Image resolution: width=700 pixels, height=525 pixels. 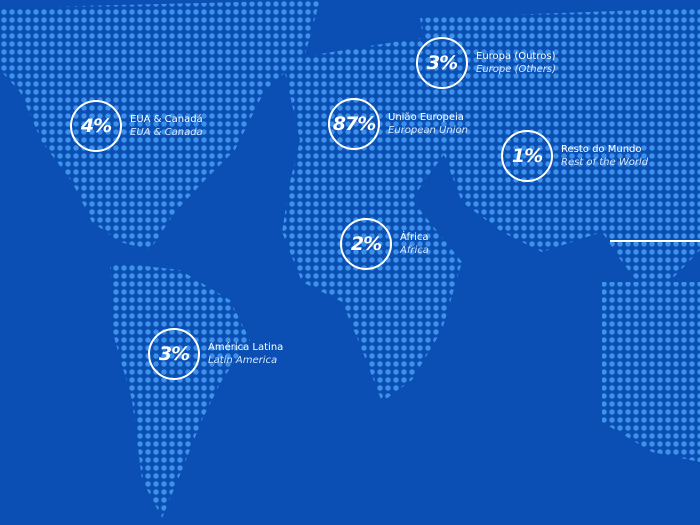 I want to click on stat-africa: 2% África Africa, so click(x=384, y=244).